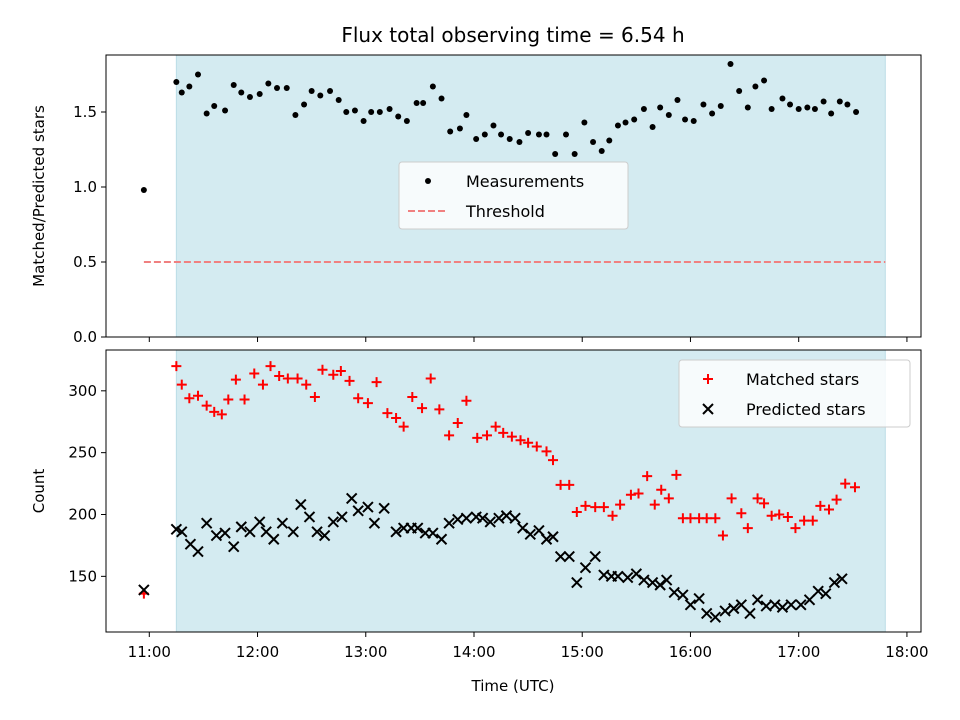  I want to click on x-tick-label: 17:00, so click(798, 652).